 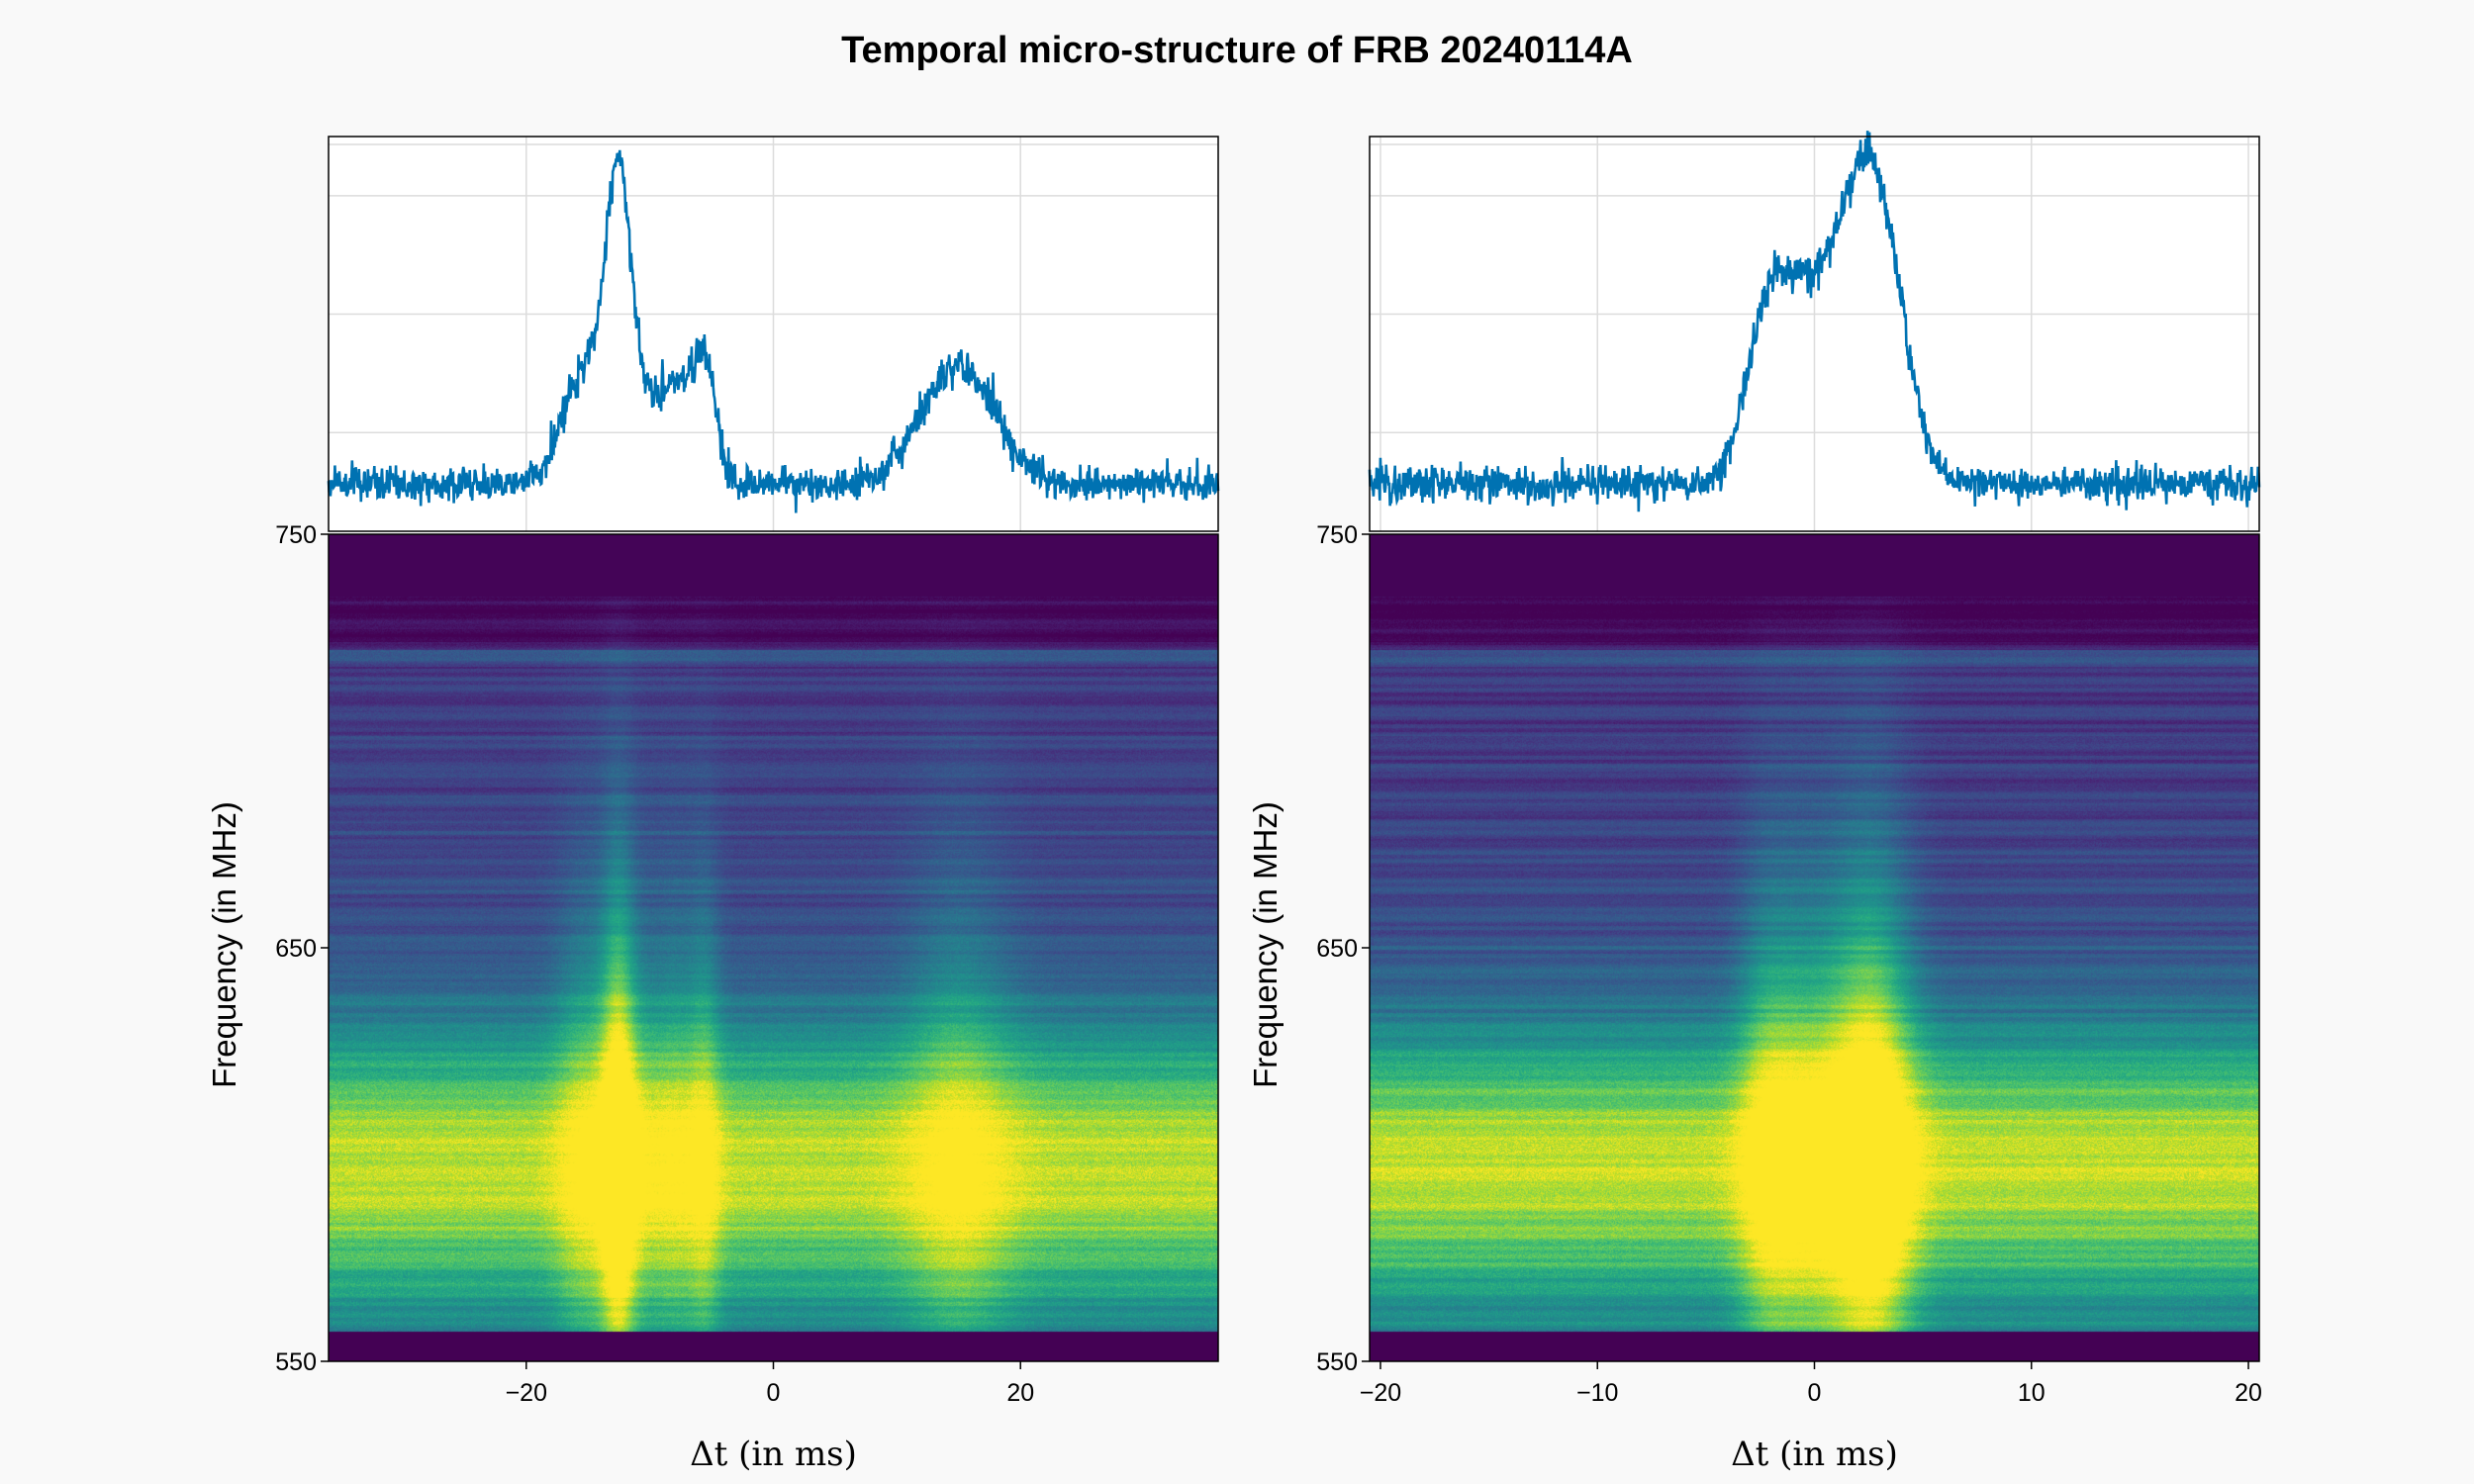 What do you see at coordinates (774, 1454) in the screenshot?
I see `left-x-axis-label: Δt (in ms)` at bounding box center [774, 1454].